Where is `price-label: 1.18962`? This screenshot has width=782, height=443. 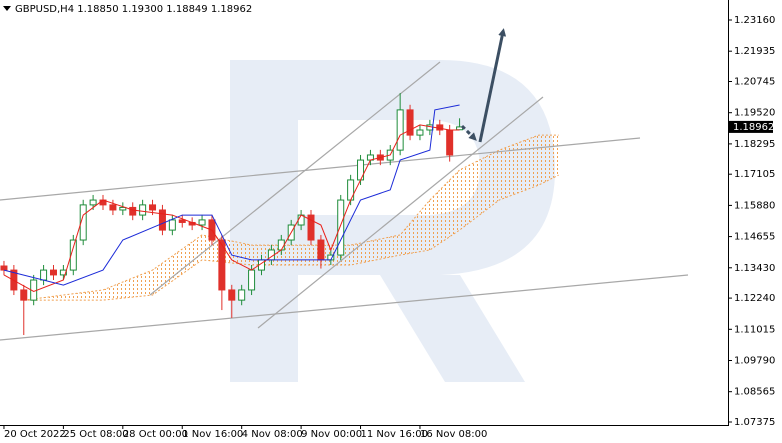
price-label: 1.18962 is located at coordinates (753, 127).